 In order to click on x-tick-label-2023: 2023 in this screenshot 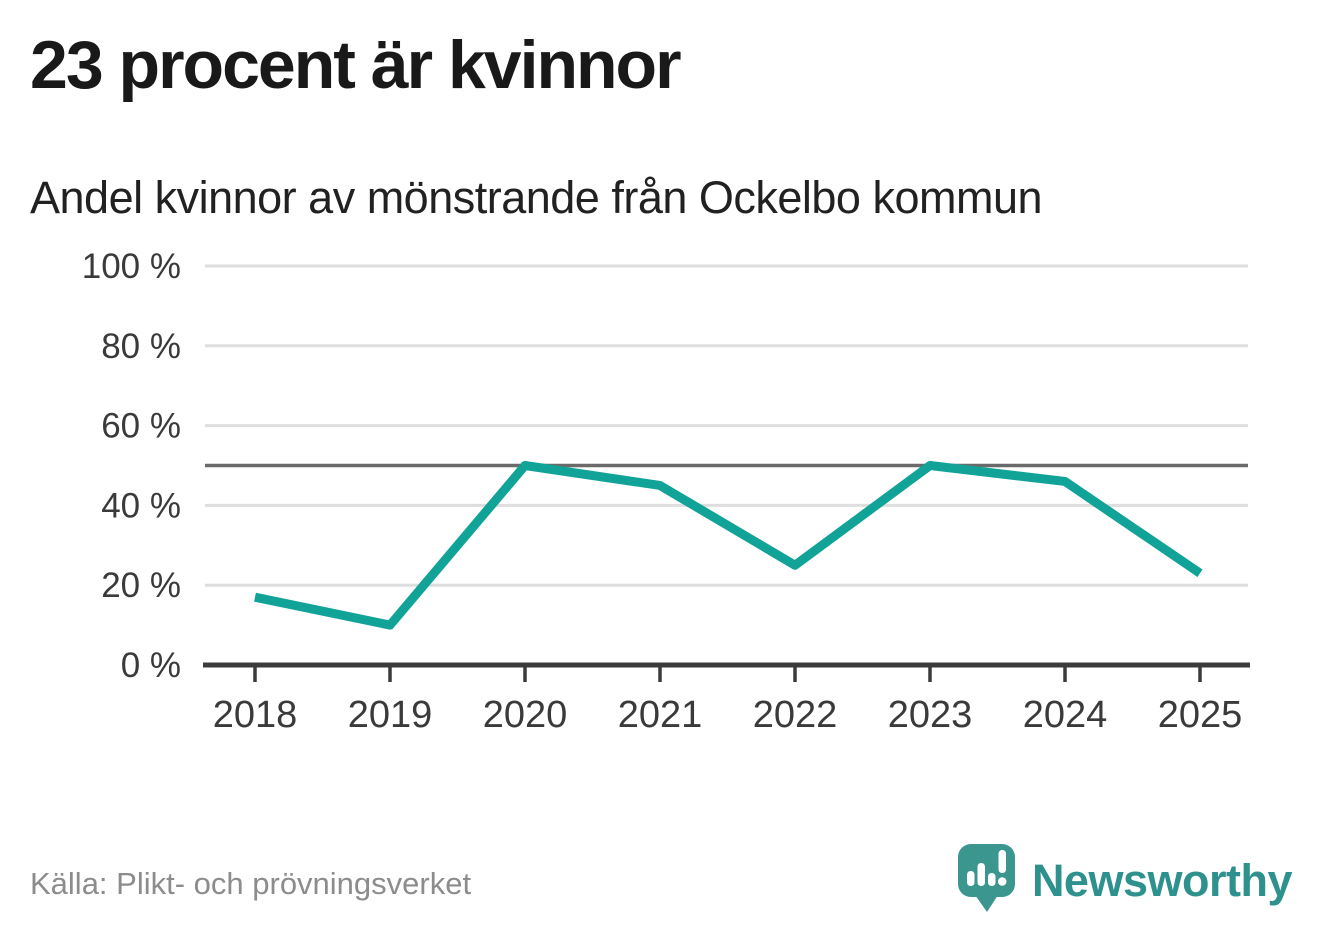, I will do `click(930, 715)`.